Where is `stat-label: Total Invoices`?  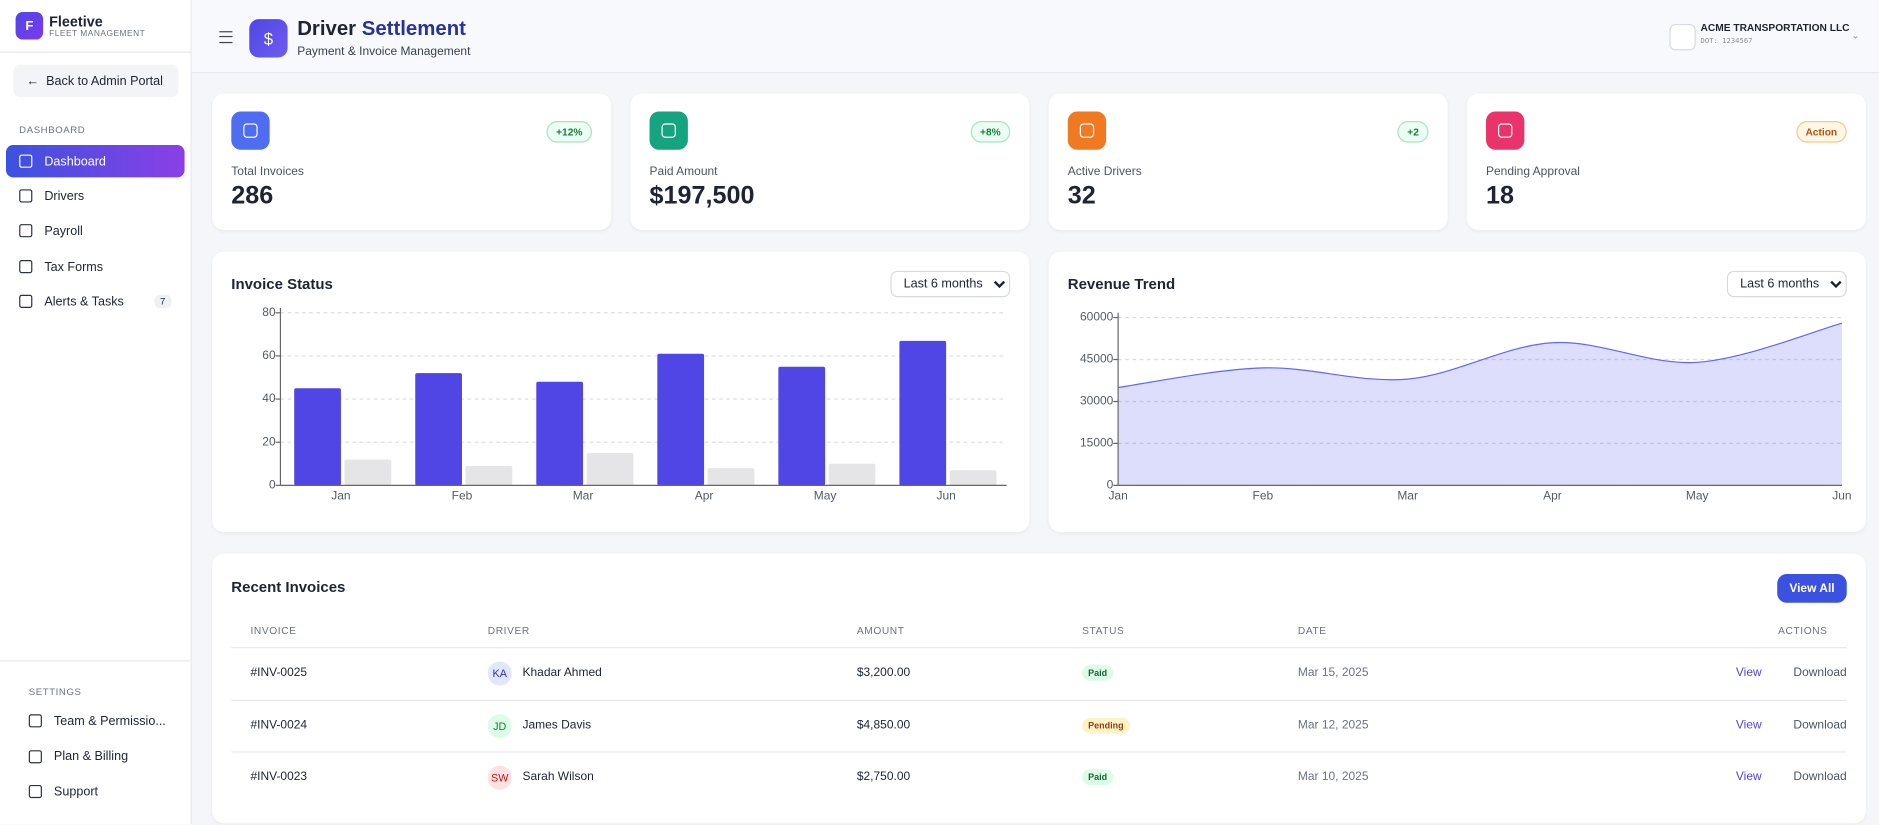 stat-label: Total Invoices is located at coordinates (267, 172).